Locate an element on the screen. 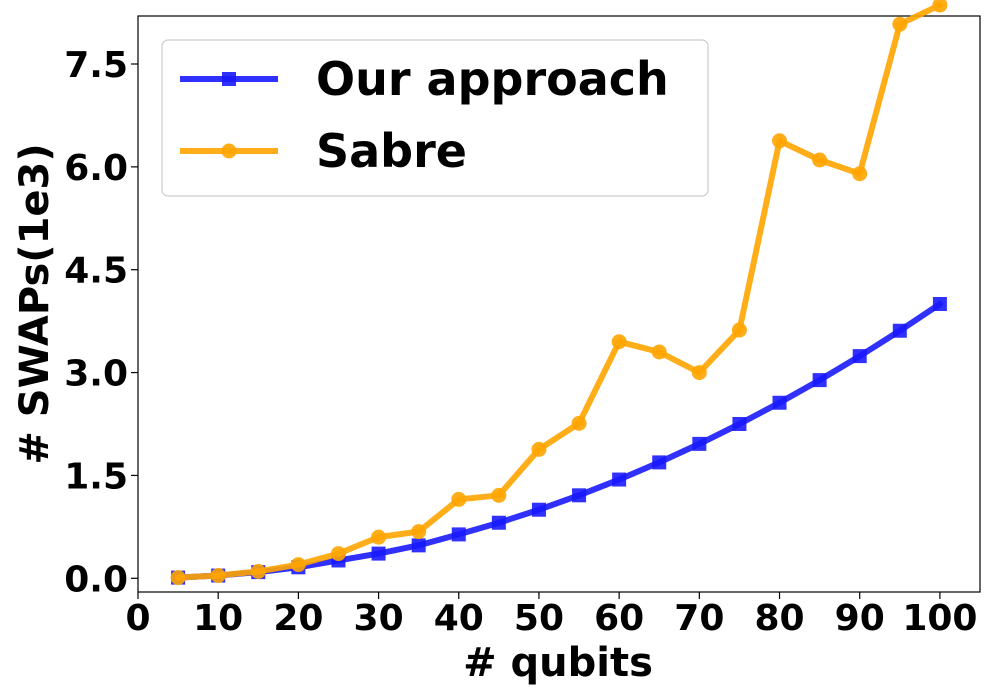 This screenshot has height=700, width=1000. x-tick-label: 60 is located at coordinates (619, 618).